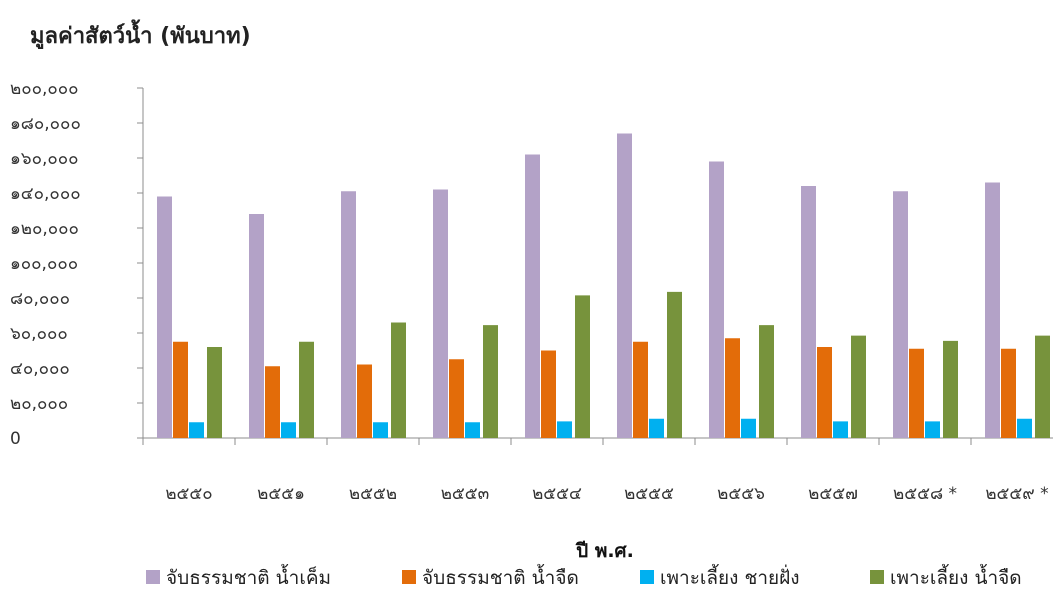 The height and width of the screenshot is (593, 1053). What do you see at coordinates (281, 494) in the screenshot?
I see `x-tick-label: ๒๕๕๑` at bounding box center [281, 494].